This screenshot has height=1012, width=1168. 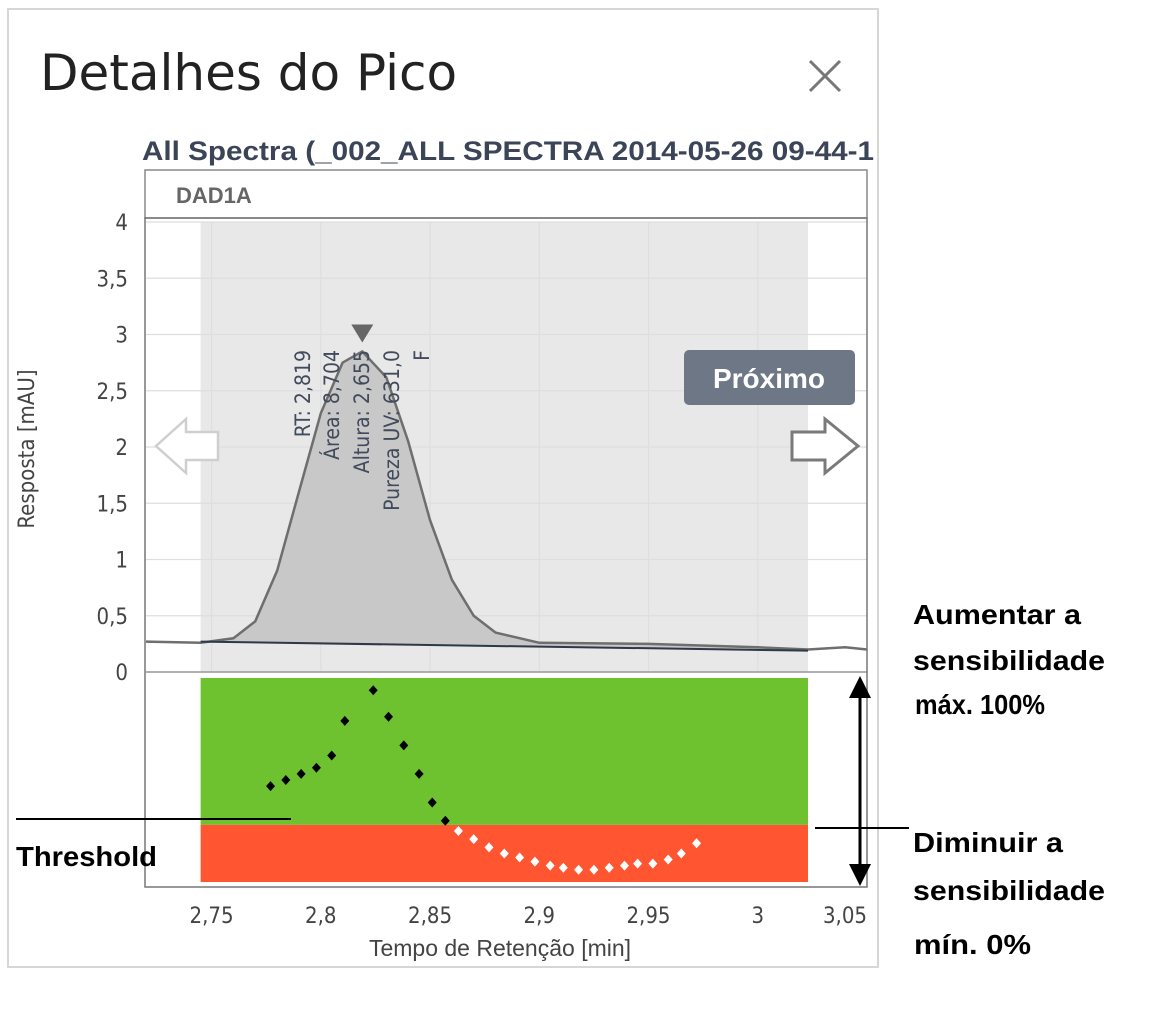 I want to click on increase-line-3: máx. 100%, so click(x=980, y=704).